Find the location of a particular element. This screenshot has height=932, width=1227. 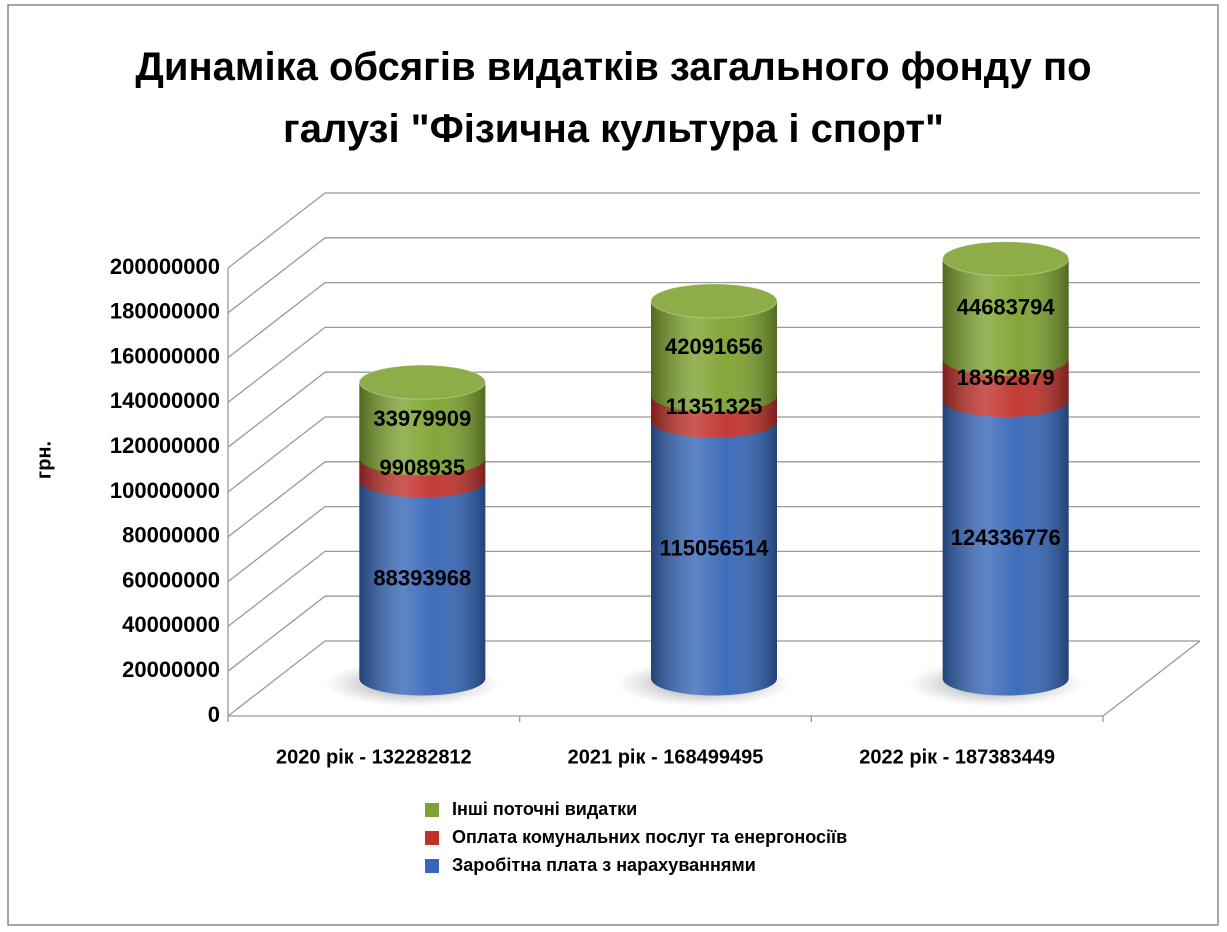

y-tick-label: 80000000 is located at coordinates (171, 535).